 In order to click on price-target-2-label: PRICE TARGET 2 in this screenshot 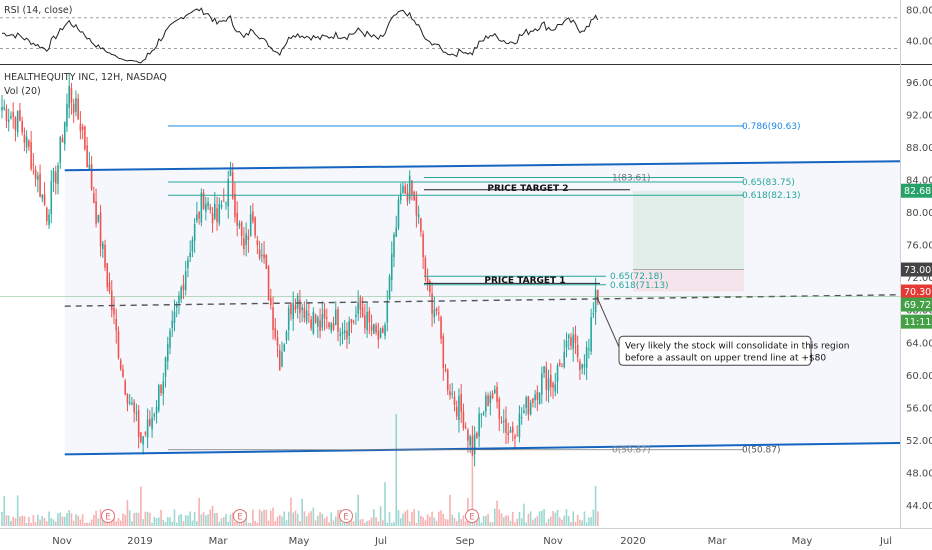, I will do `click(527, 189)`.